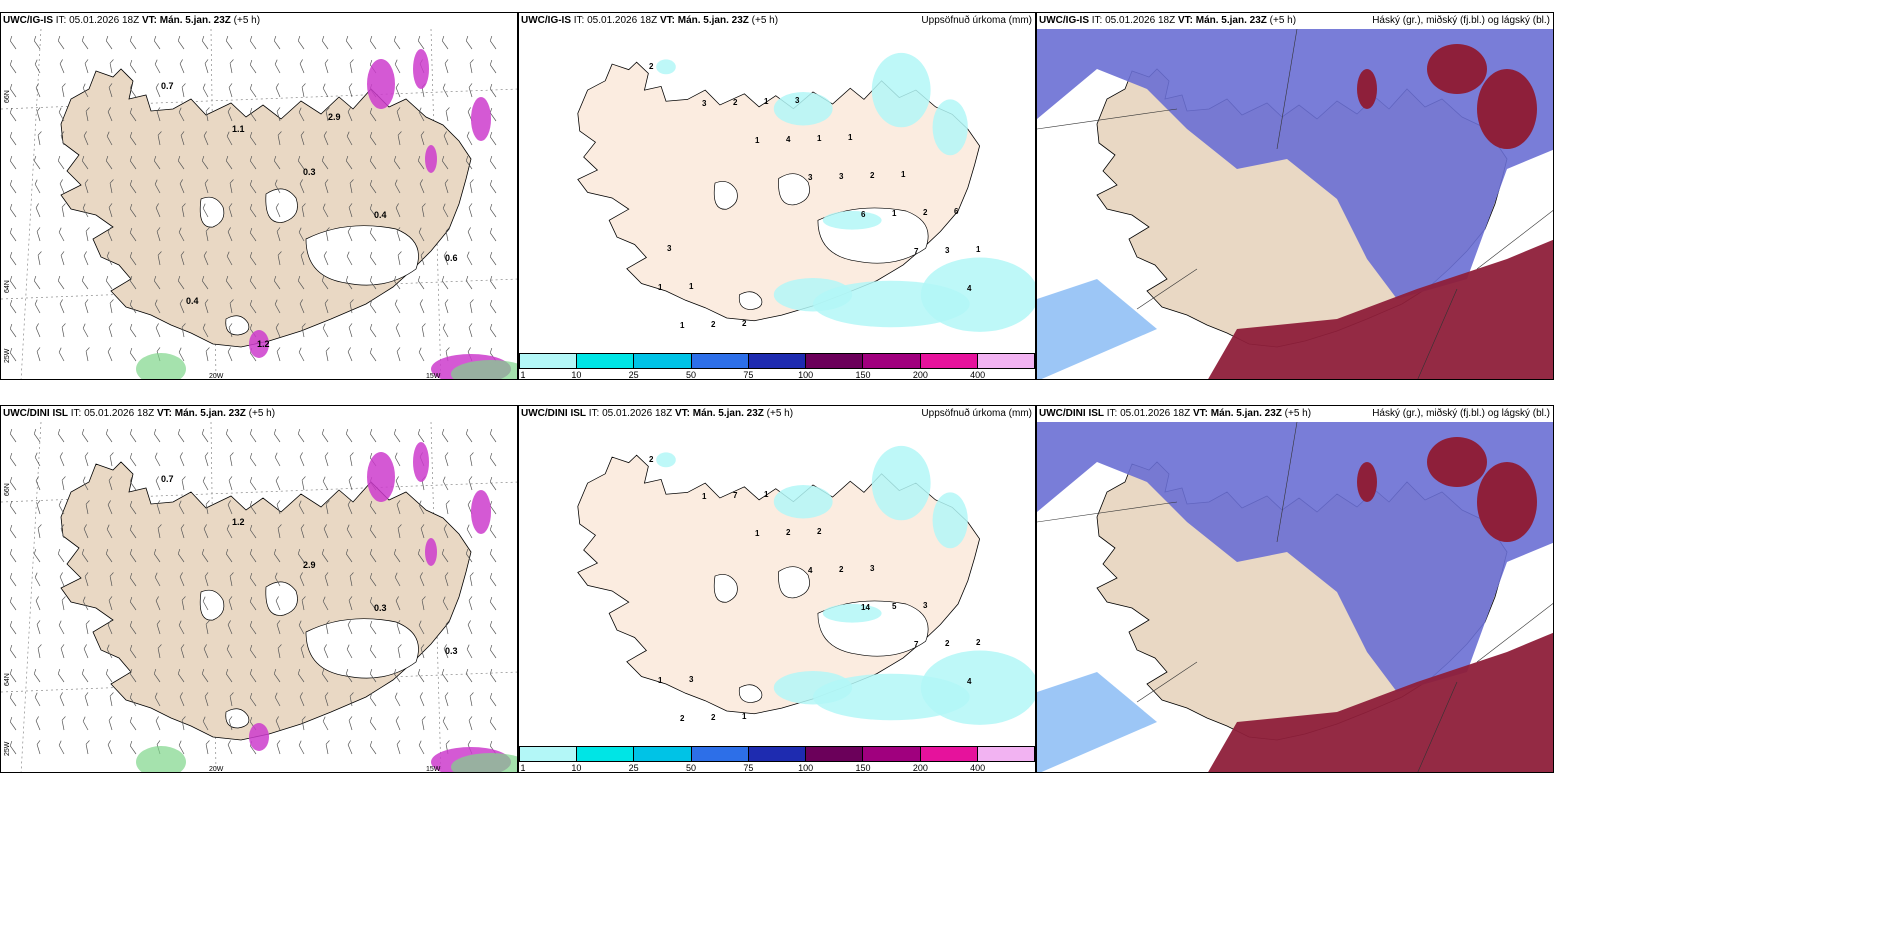 The image size is (1900, 950). What do you see at coordinates (865, 607) in the screenshot?
I see `precip-value-label: 14` at bounding box center [865, 607].